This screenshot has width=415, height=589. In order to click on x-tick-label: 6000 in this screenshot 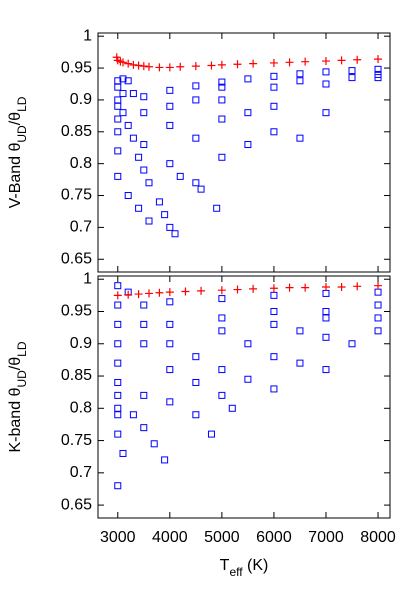, I will do `click(274, 537)`.